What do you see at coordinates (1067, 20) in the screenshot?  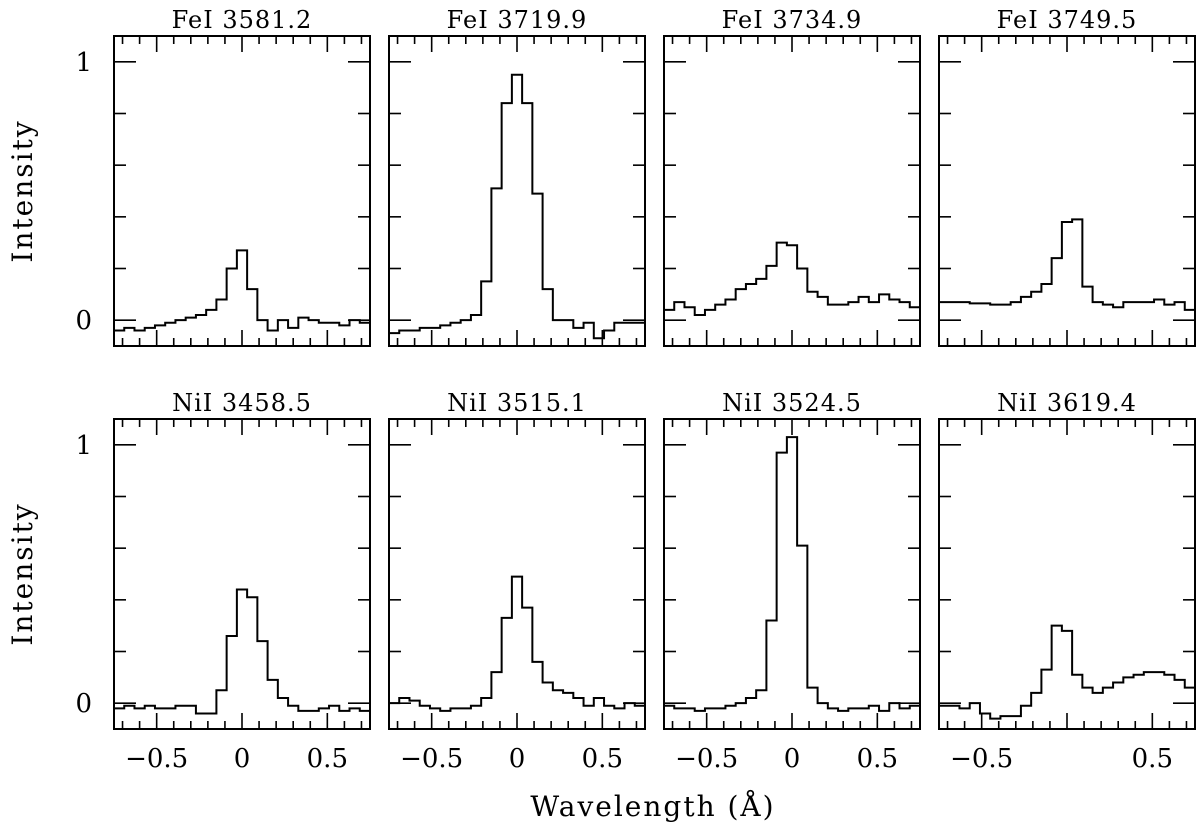 I see `panel-title: FeI 3749.5` at bounding box center [1067, 20].